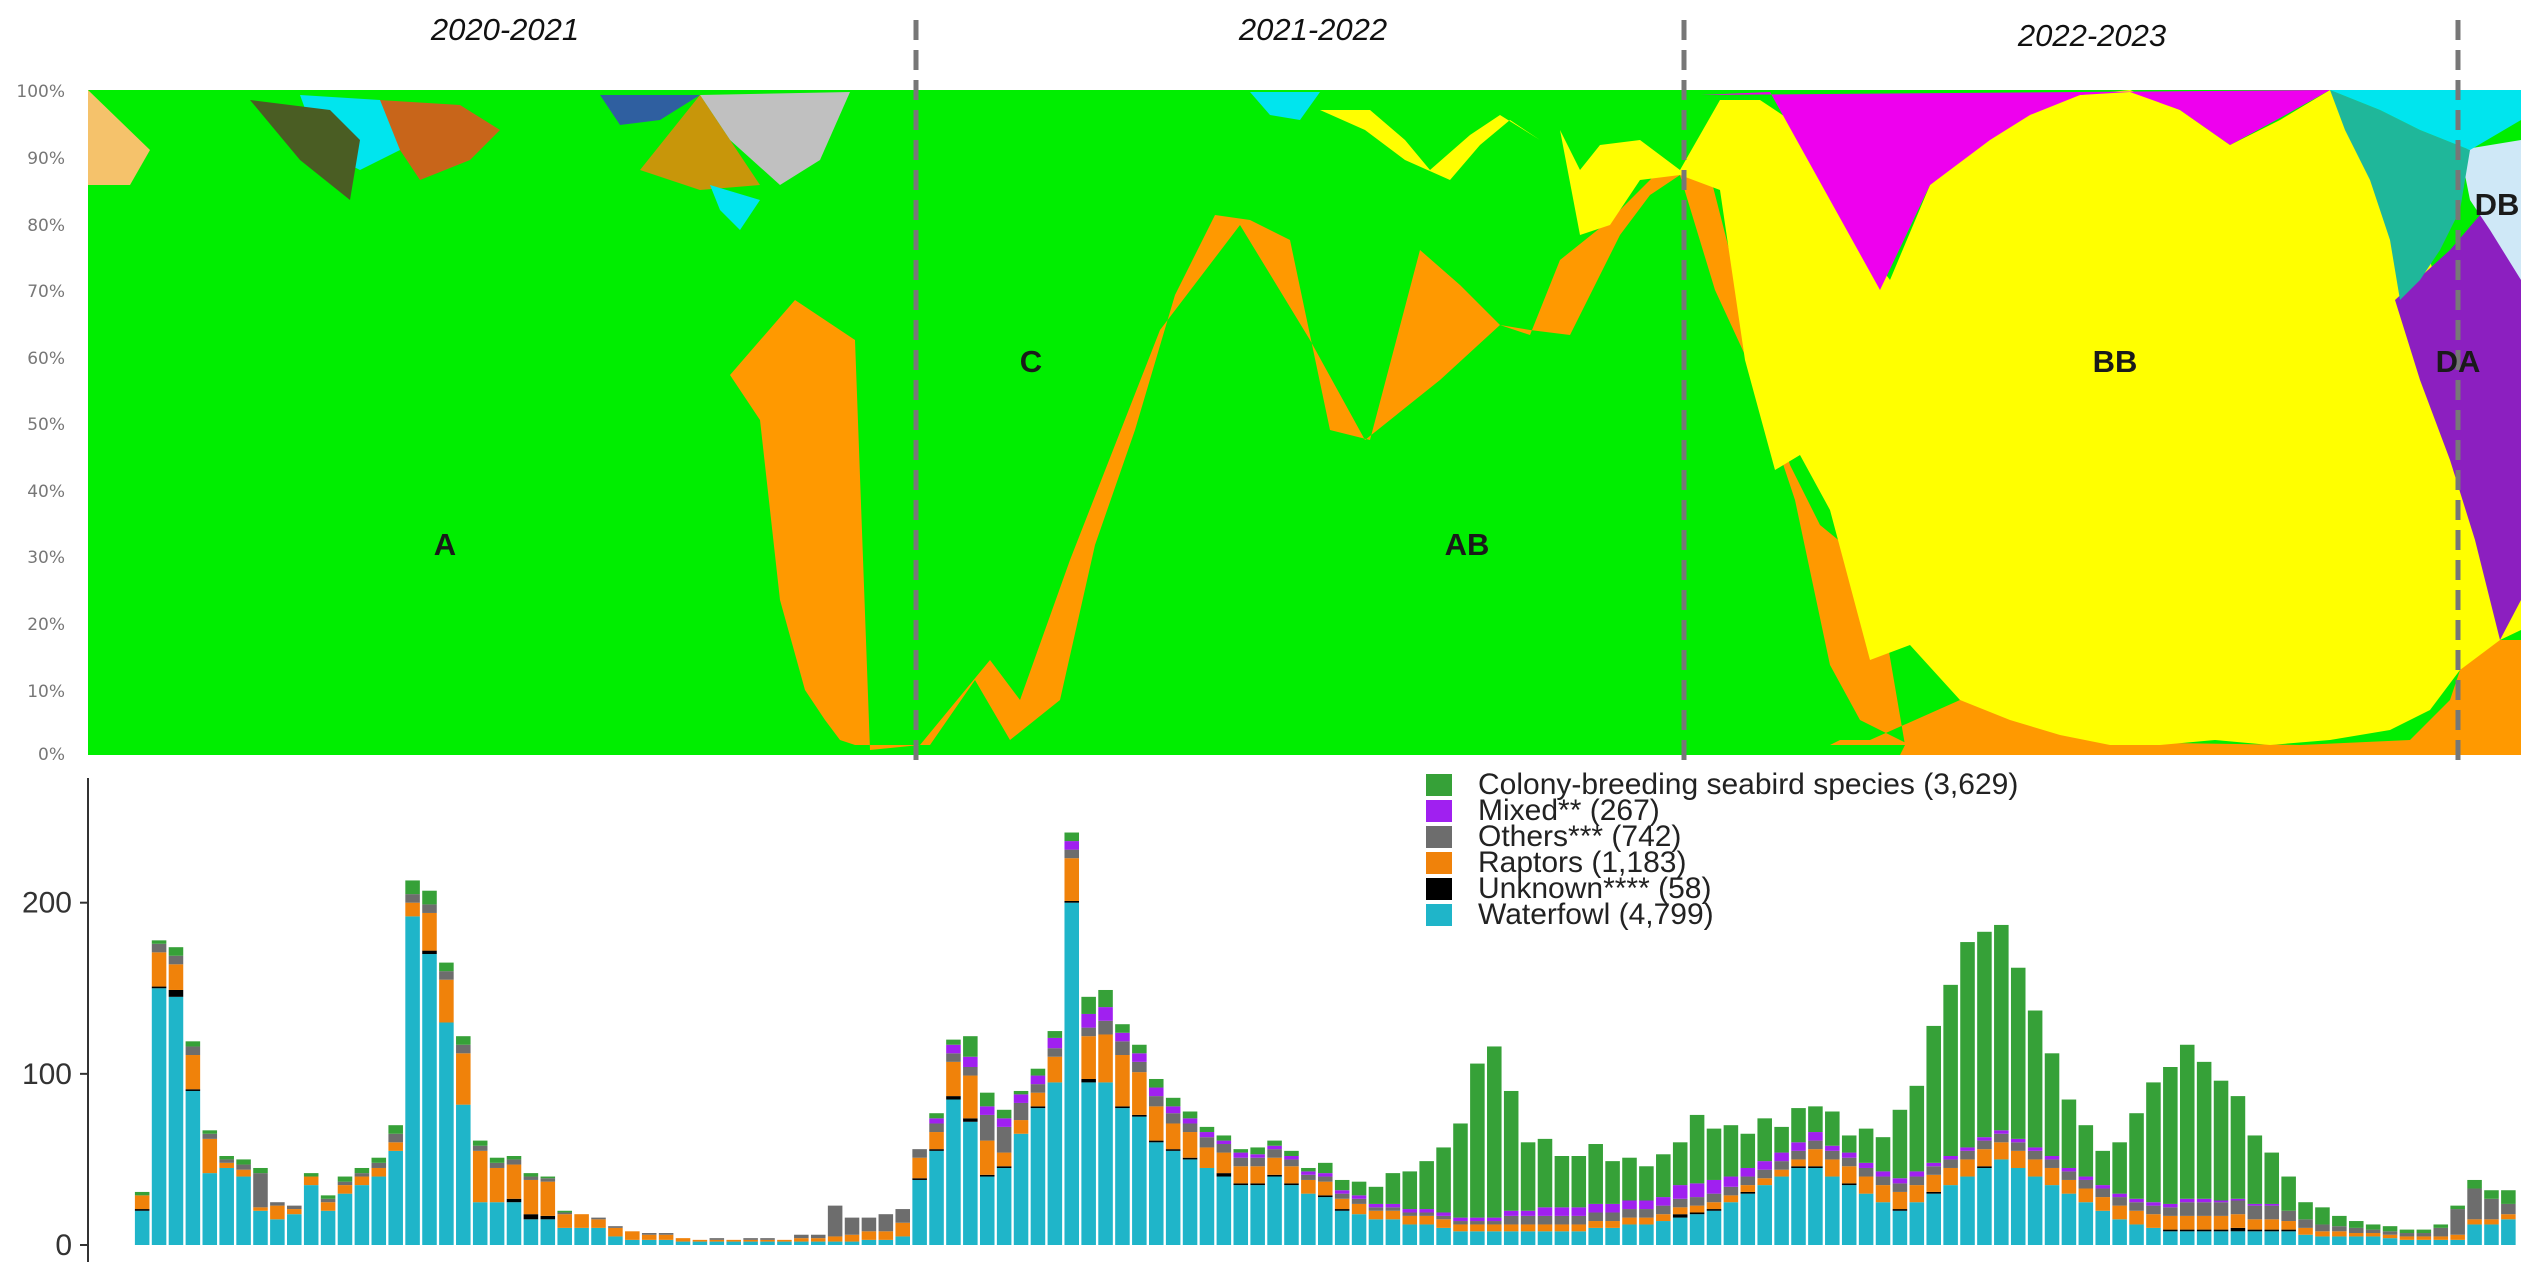  Describe the element at coordinates (1596, 914) in the screenshot. I see `legend-label: Waterfowl (4,799)` at that location.